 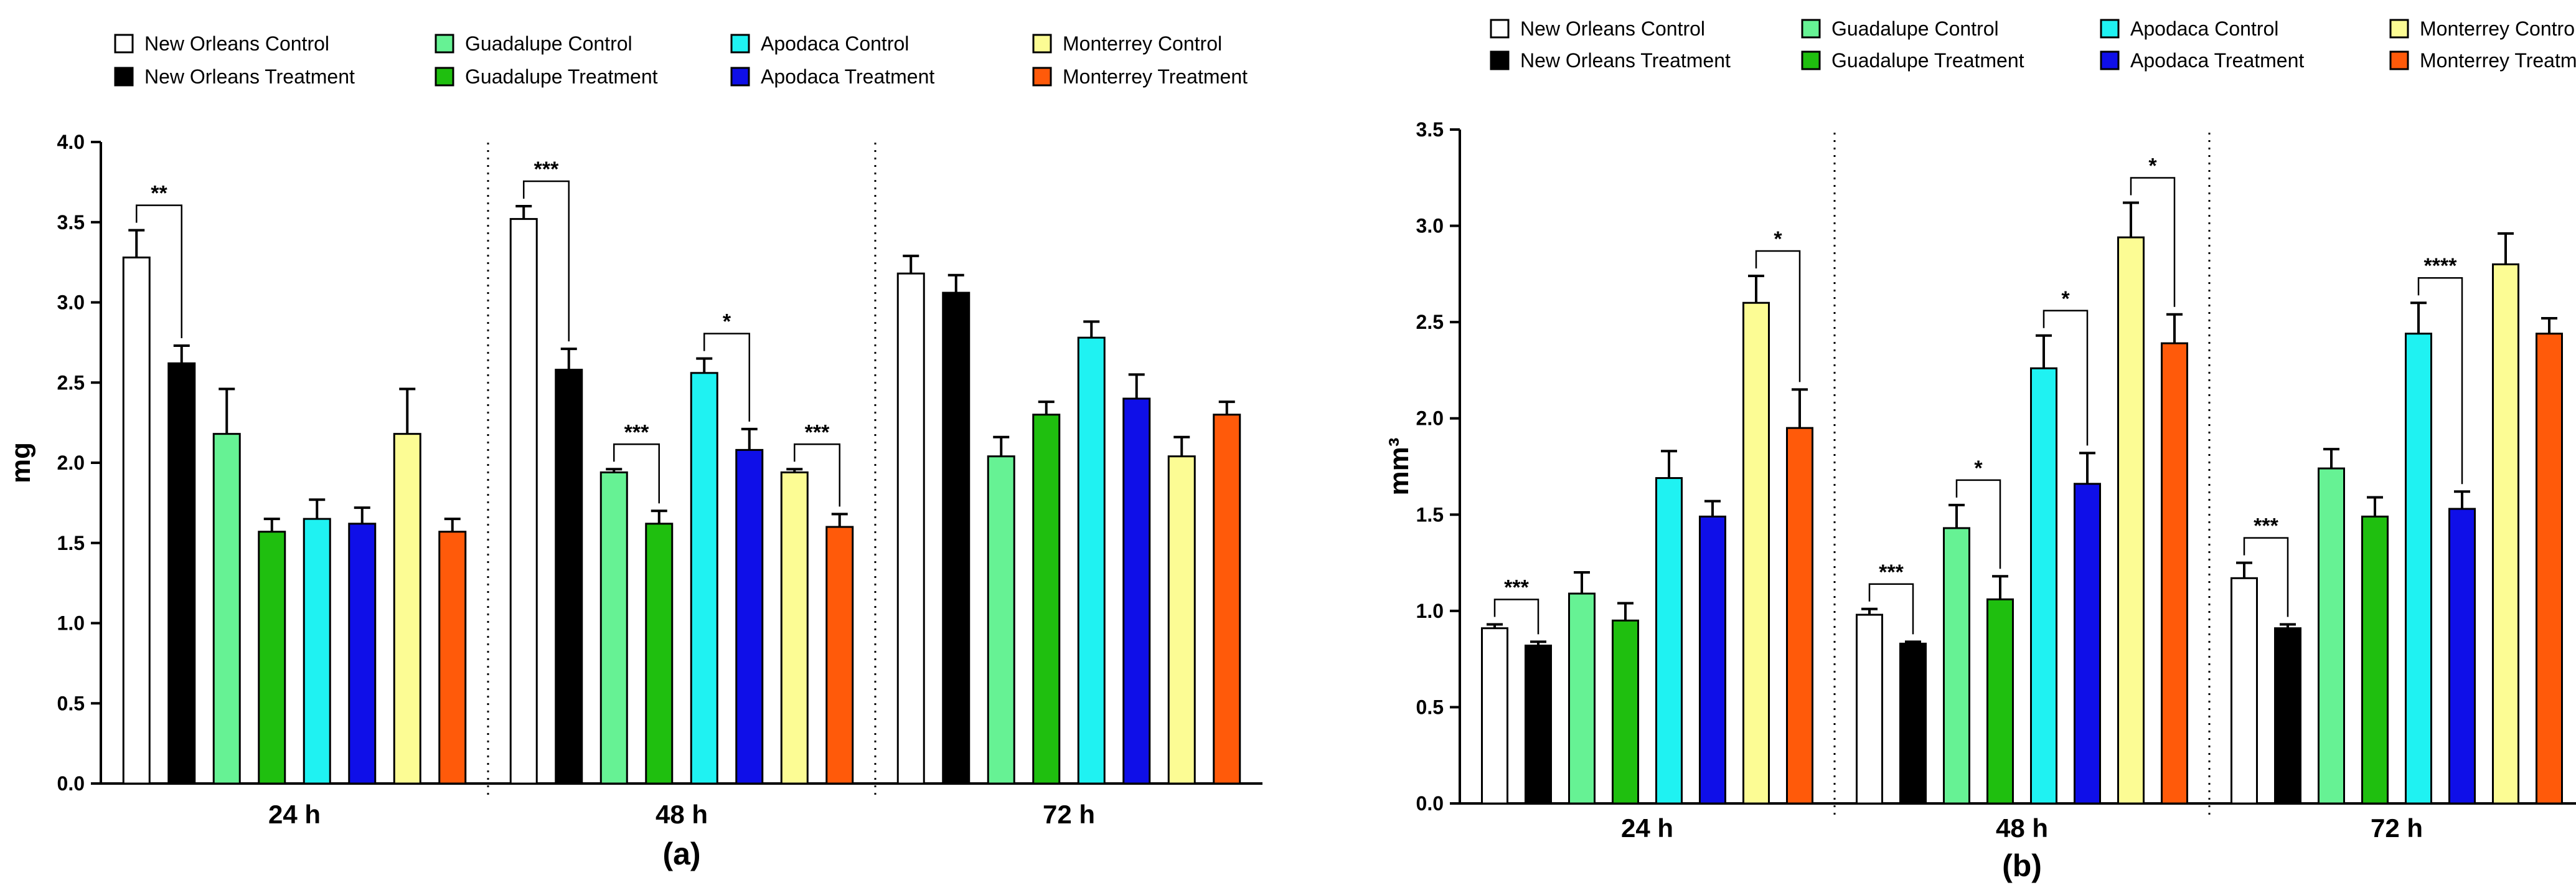 I want to click on legend-label: Monterrey Treatment, so click(x=2498, y=60).